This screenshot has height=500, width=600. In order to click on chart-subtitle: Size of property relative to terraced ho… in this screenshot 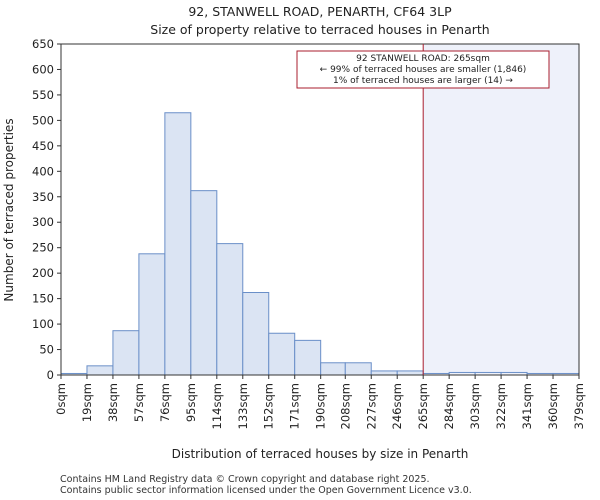, I will do `click(319, 29)`.